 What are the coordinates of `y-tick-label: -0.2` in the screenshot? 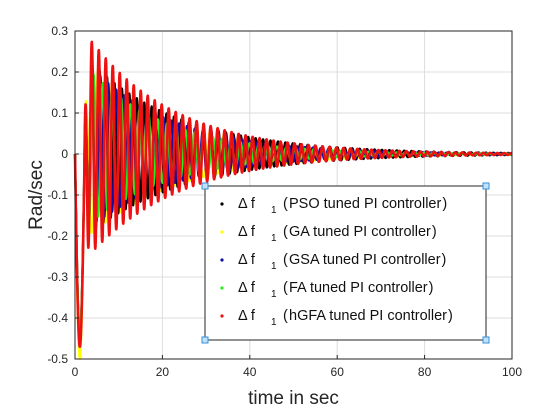 It's located at (57, 236).